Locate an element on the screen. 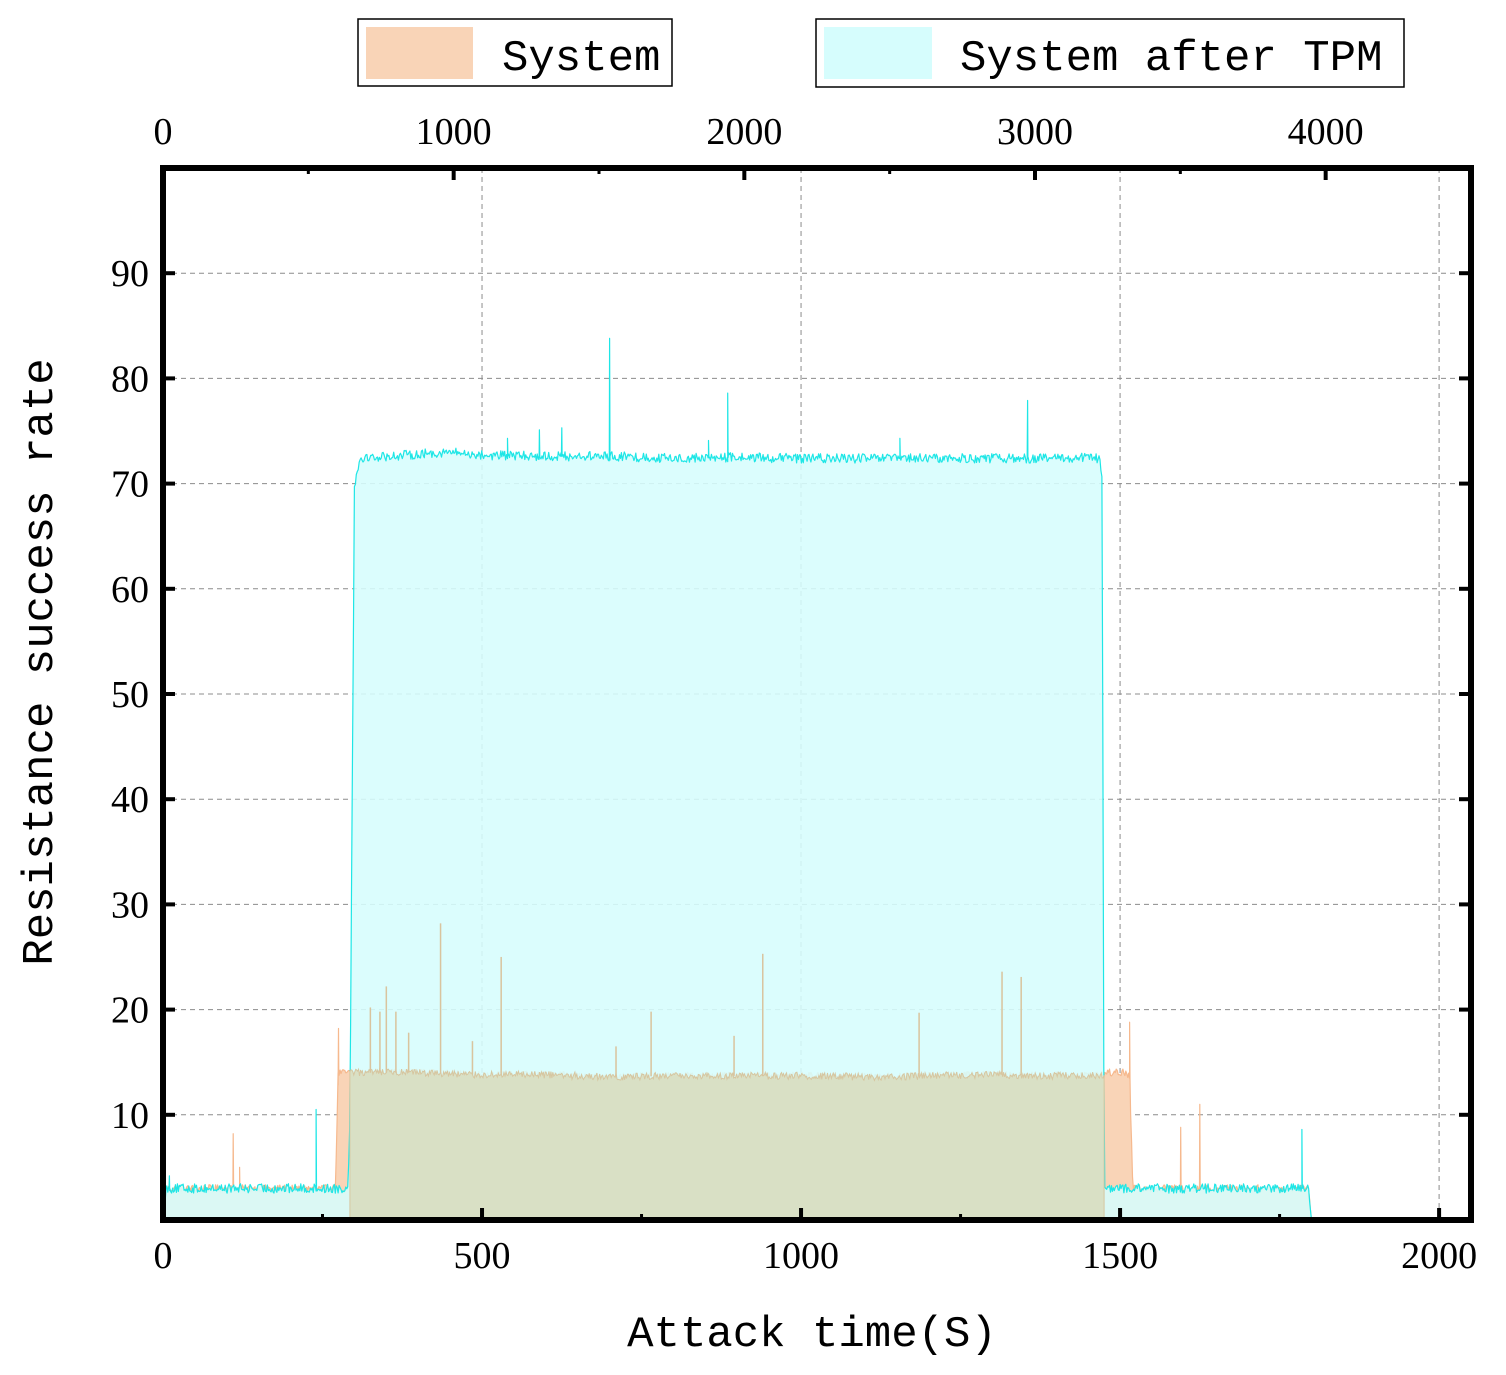 This screenshot has height=1375, width=1506. legend: System System after TPM is located at coordinates (881, 53).